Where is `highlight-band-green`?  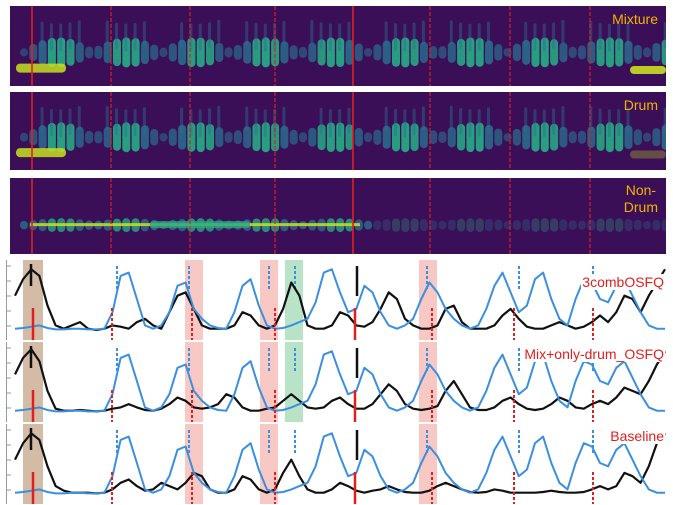 highlight-band-green is located at coordinates (294, 382).